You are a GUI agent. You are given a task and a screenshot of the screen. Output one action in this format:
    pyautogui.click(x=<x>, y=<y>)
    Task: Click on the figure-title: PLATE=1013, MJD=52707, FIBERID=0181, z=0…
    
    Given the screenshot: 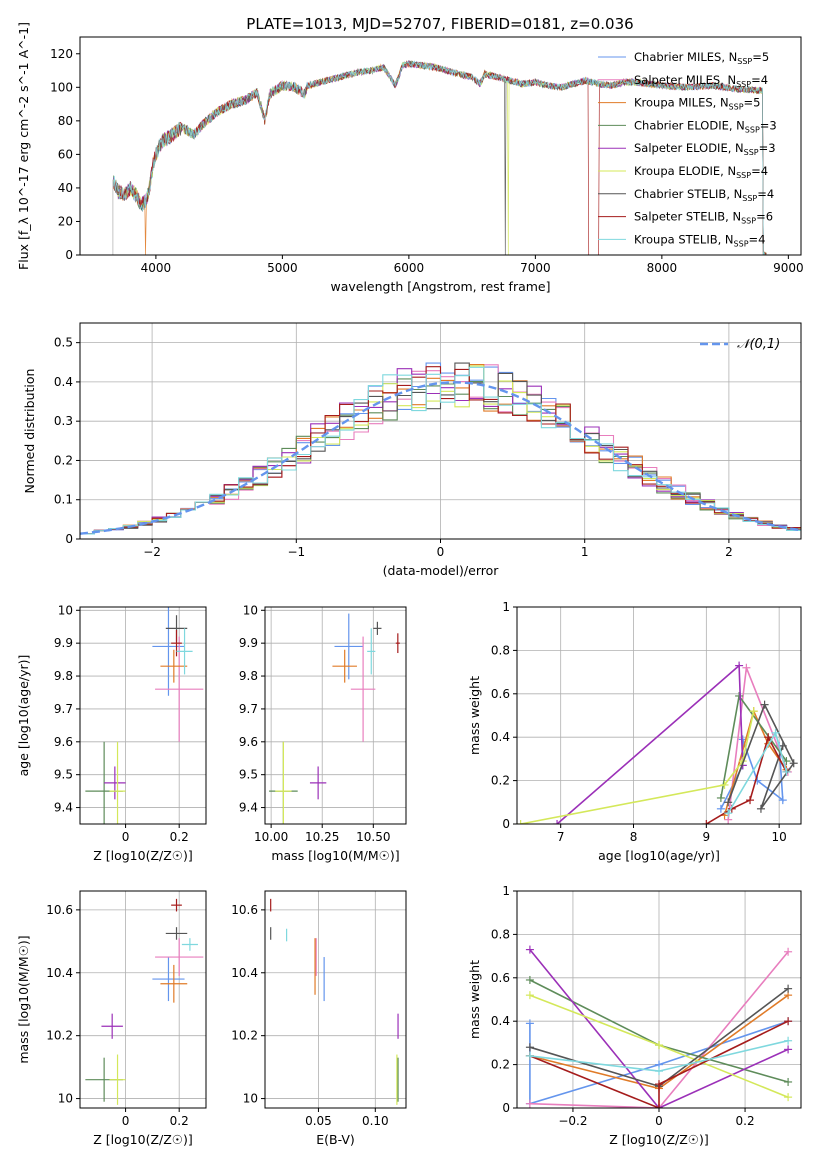 What is the action you would take?
    pyautogui.click(x=439, y=24)
    